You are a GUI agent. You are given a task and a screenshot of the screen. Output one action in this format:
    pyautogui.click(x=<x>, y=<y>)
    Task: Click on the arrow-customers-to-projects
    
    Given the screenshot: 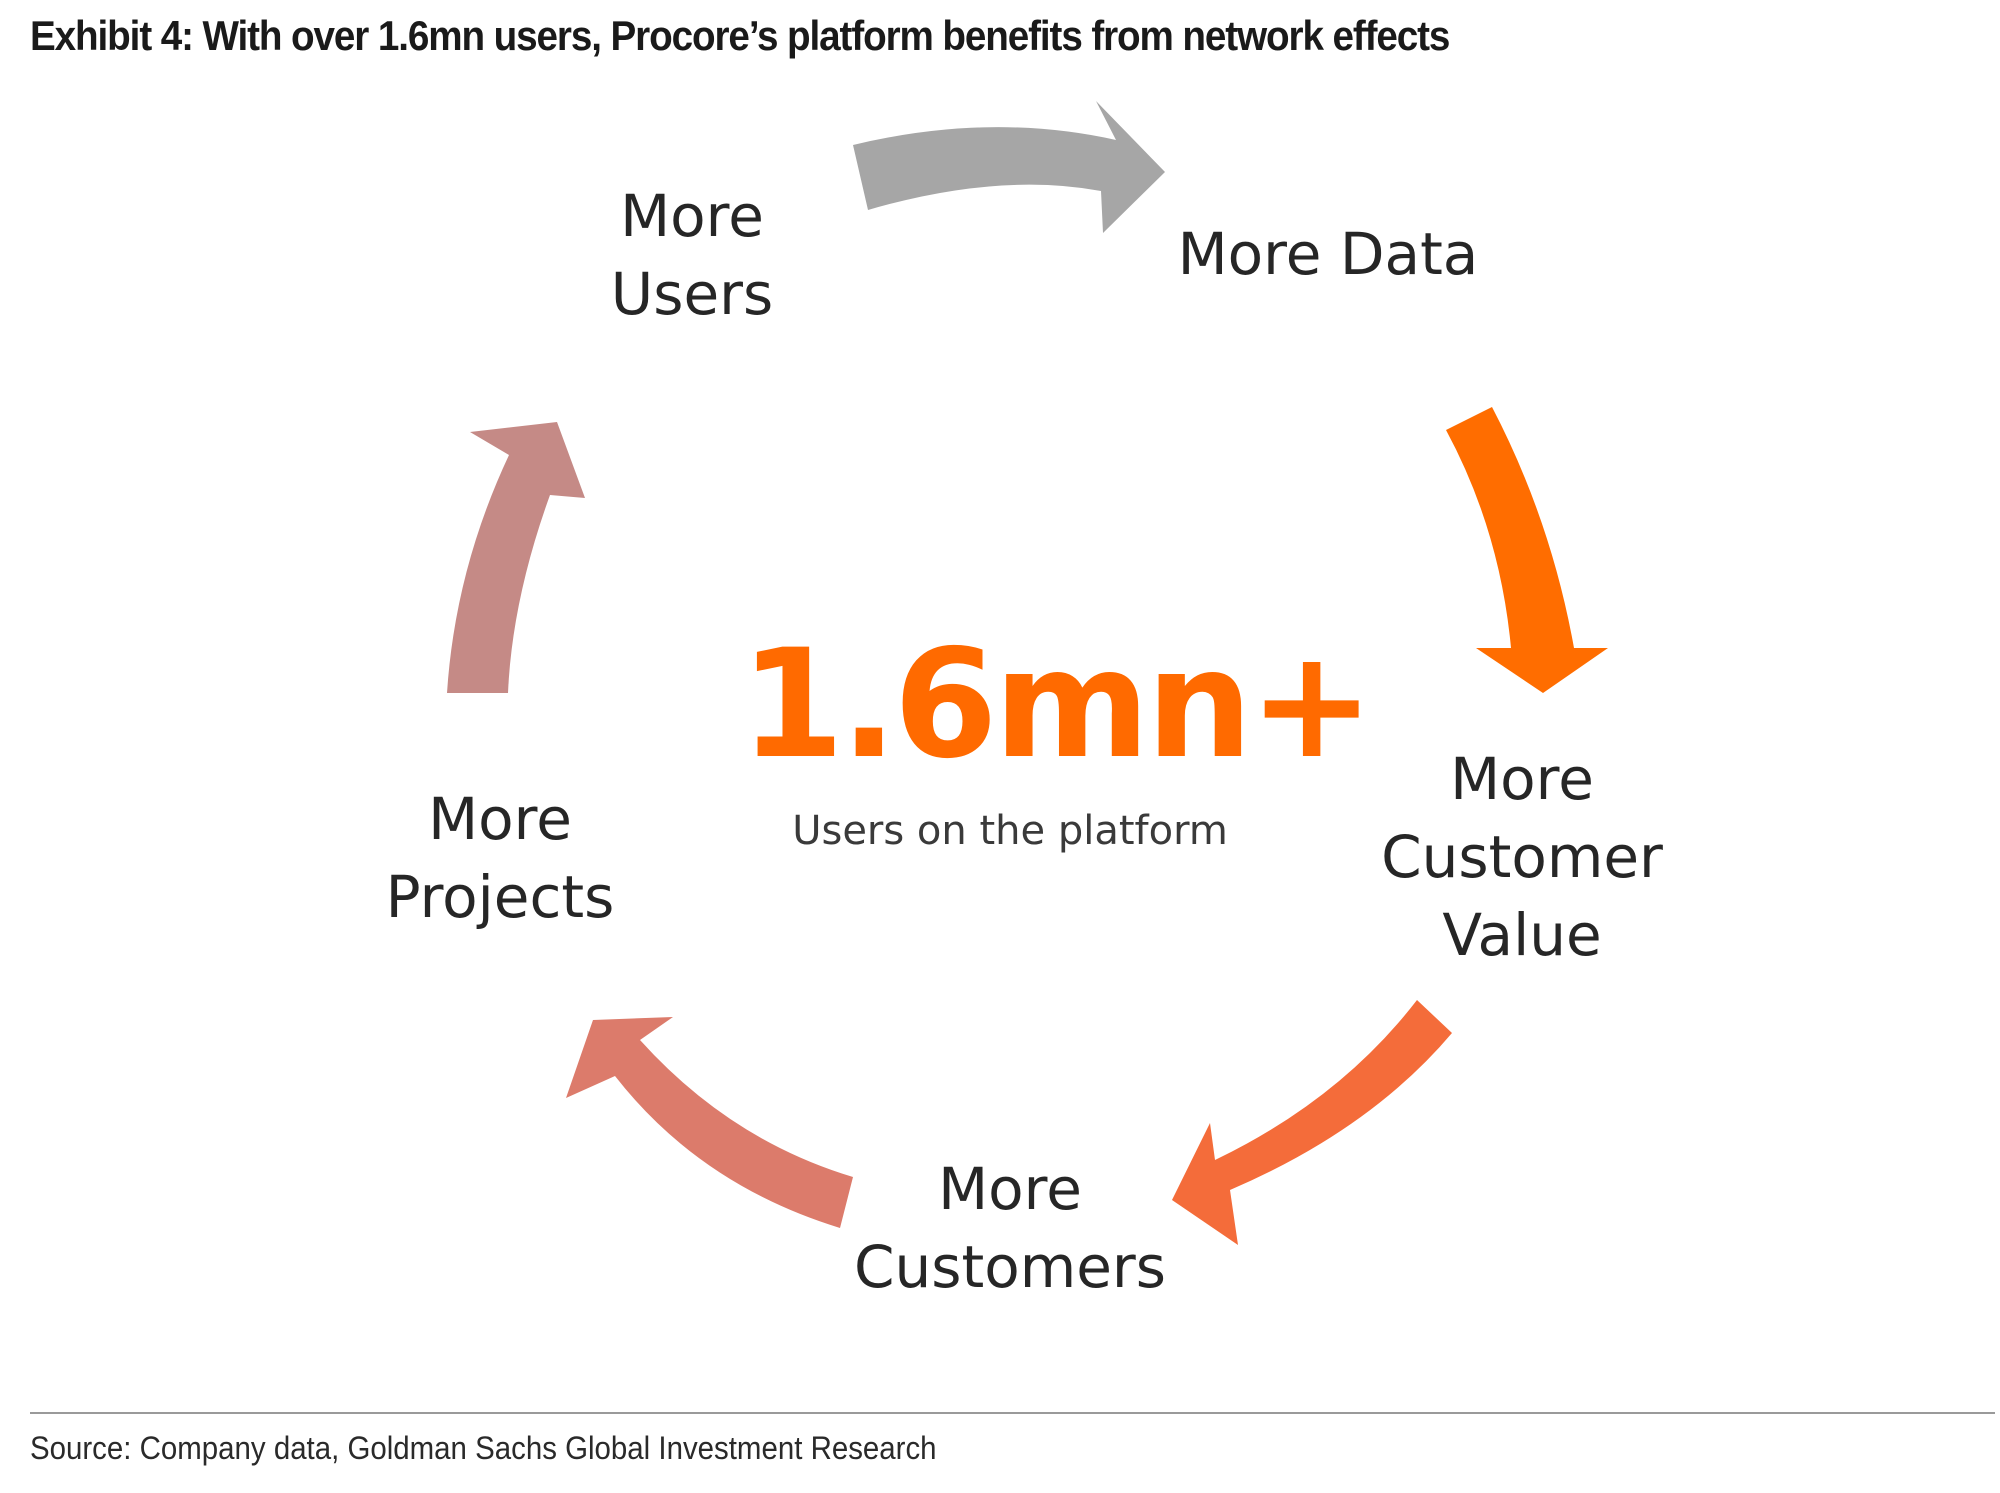 What is the action you would take?
    pyautogui.click(x=709, y=1122)
    